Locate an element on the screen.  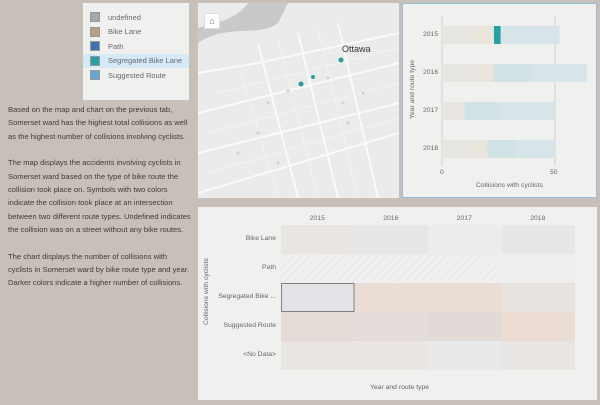
row-label: Bike Lane is located at coordinates (260, 238).